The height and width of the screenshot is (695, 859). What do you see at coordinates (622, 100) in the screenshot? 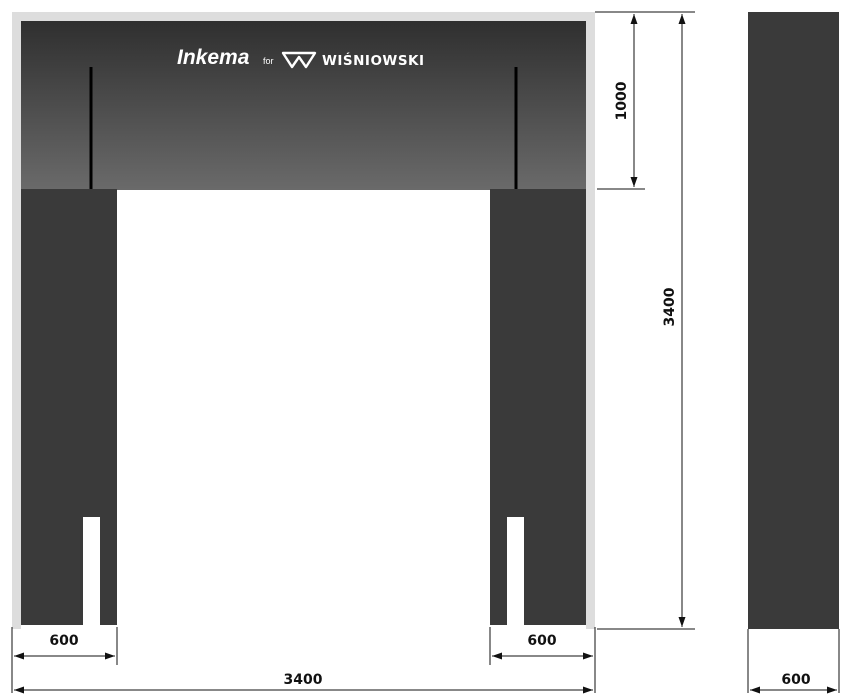
I see `dimension-header-height-label: 1000` at bounding box center [622, 100].